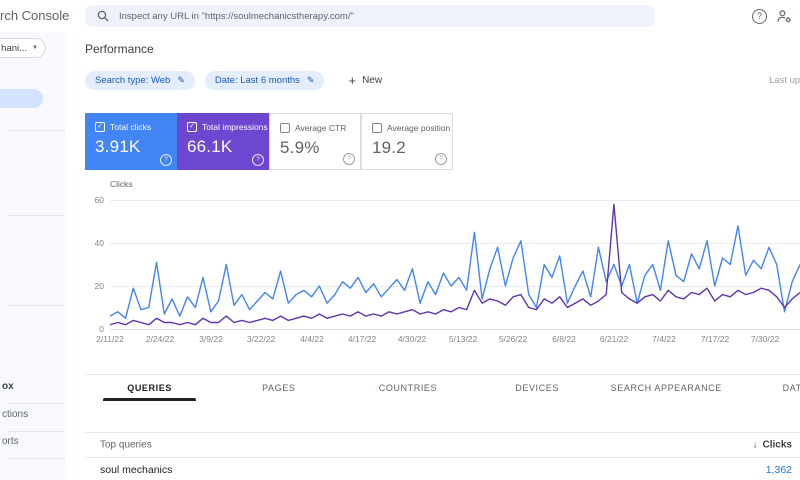 Image resolution: width=800 pixels, height=480 pixels. Describe the element at coordinates (160, 339) in the screenshot. I see `x-axis-tick-label: 2/24/22` at that location.